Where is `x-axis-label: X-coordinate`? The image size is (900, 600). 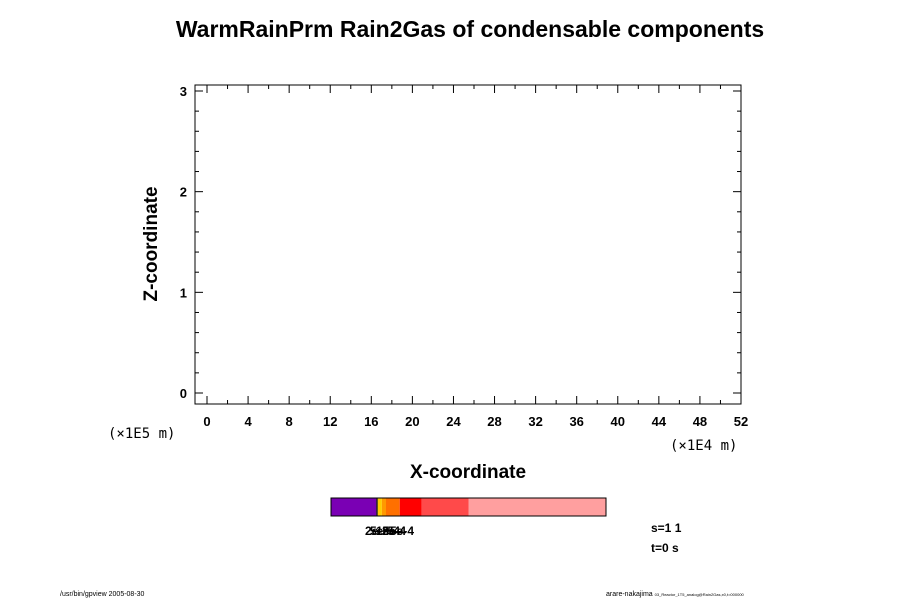
x-axis-label: X-coordinate is located at coordinates (468, 472).